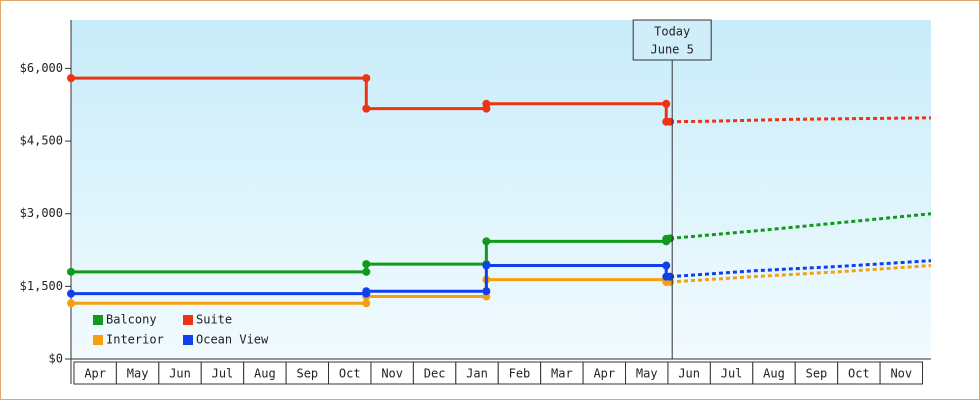 The height and width of the screenshot is (400, 980). Describe the element at coordinates (477, 374) in the screenshot. I see `x-tick-label: Jan` at that location.